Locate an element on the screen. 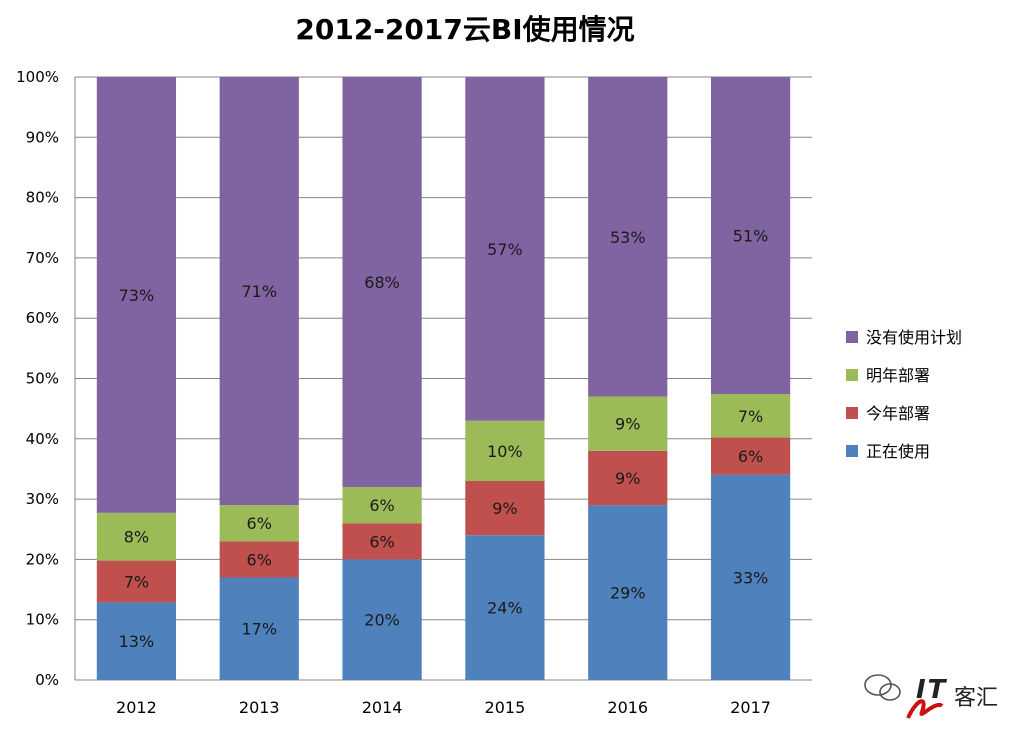 This screenshot has width=1035, height=730. data-label: 24% is located at coordinates (505, 608).